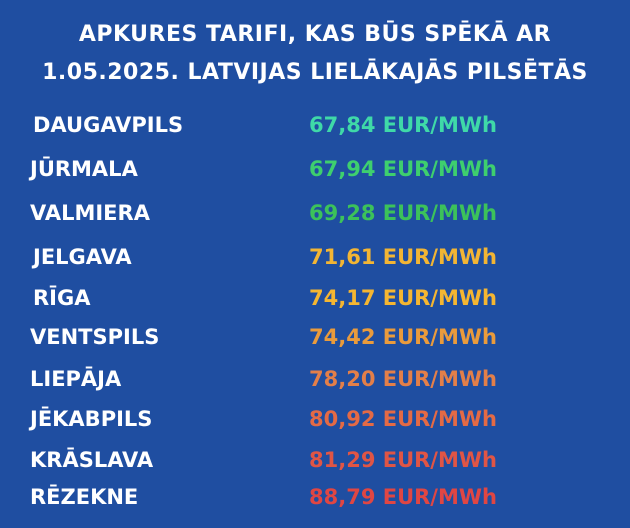  What do you see at coordinates (84, 169) in the screenshot?
I see `city-jurmala: JŪRMALA` at bounding box center [84, 169].